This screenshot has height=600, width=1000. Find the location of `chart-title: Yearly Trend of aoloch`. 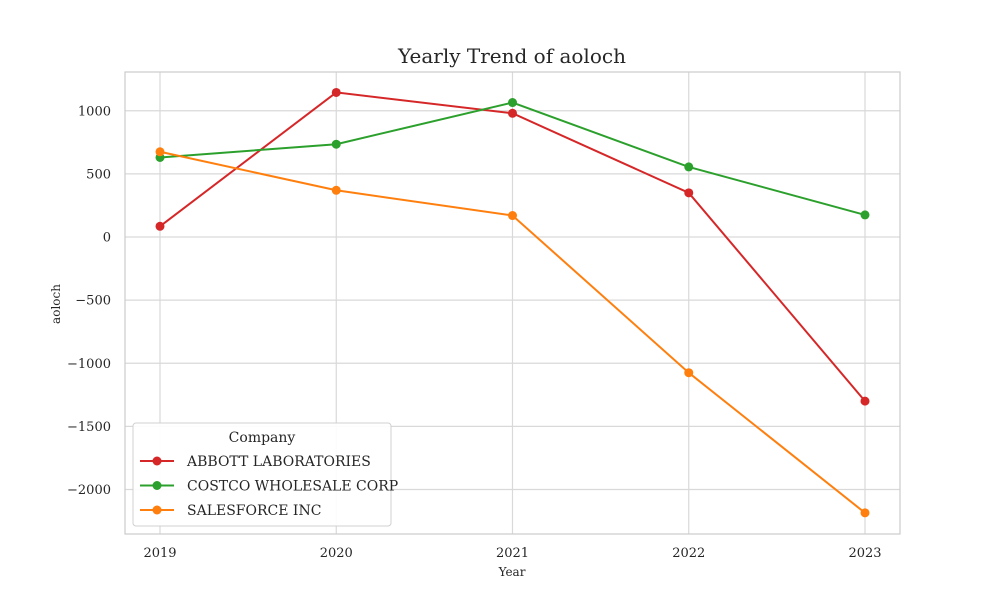

chart-title: Yearly Trend of aoloch is located at coordinates (511, 56).